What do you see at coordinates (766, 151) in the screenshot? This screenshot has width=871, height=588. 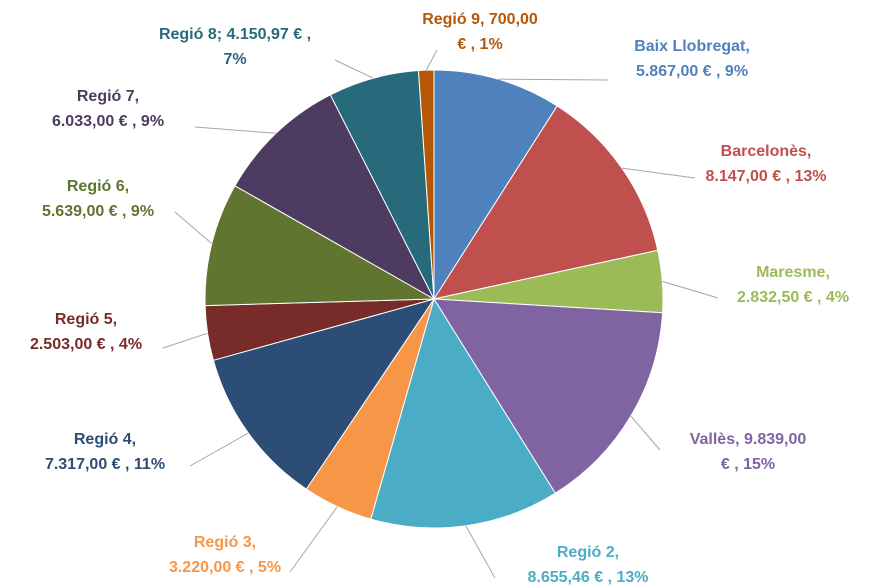 I see `data-label: Barcelonès,` at bounding box center [766, 151].